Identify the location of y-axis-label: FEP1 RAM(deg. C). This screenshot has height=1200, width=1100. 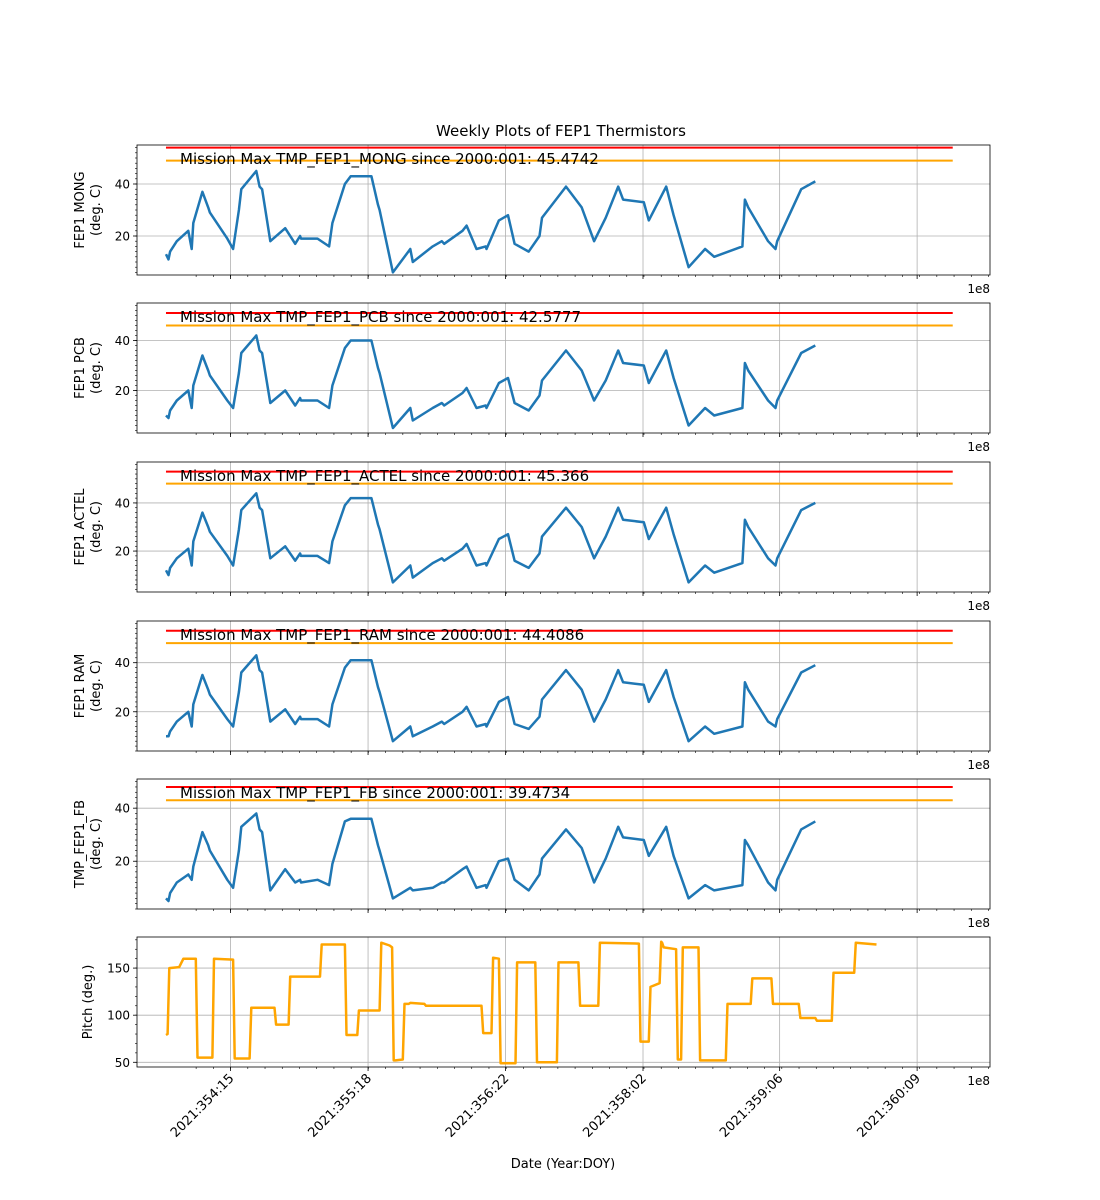
(88, 686).